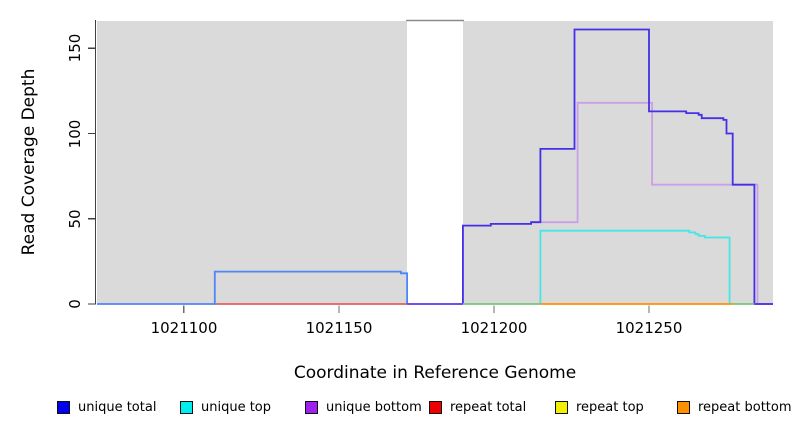 This screenshot has height=432, width=792. What do you see at coordinates (252, 287) in the screenshot?
I see `series-unique-total` at bounding box center [252, 287].